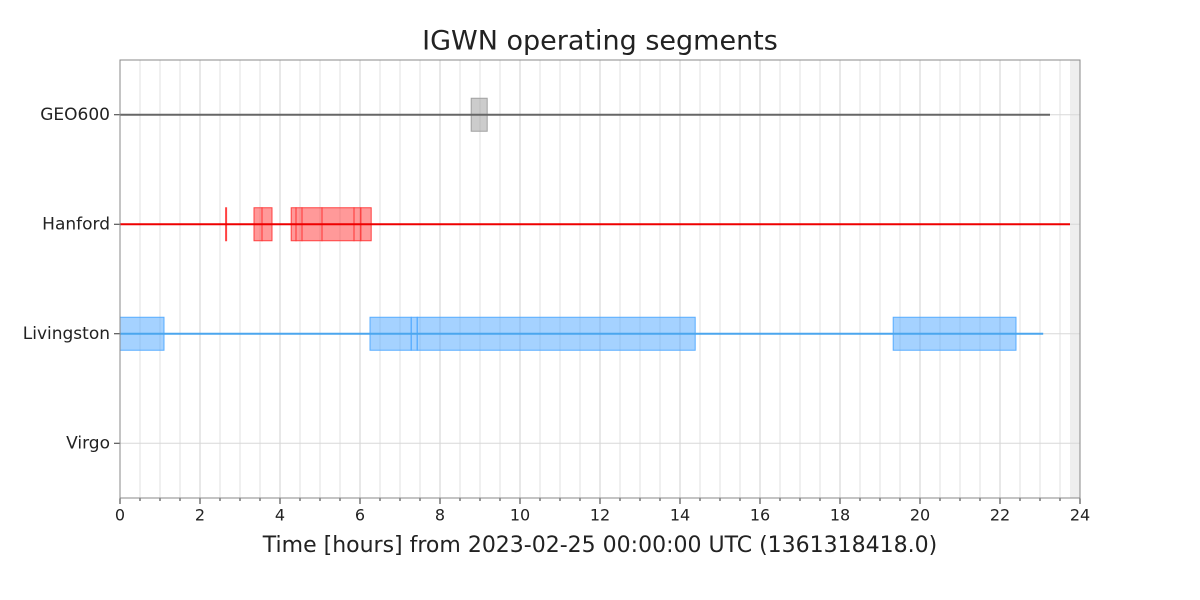 This screenshot has height=600, width=1200. I want to click on x-tick-label: 8, so click(440, 515).